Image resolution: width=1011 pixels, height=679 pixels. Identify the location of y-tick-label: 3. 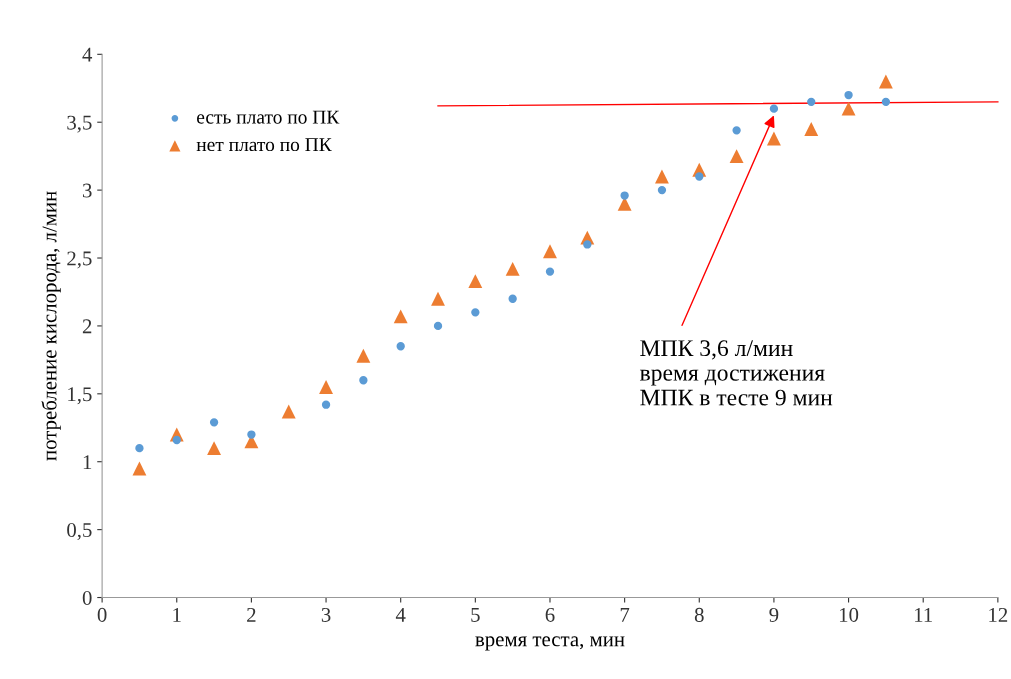
(87, 190).